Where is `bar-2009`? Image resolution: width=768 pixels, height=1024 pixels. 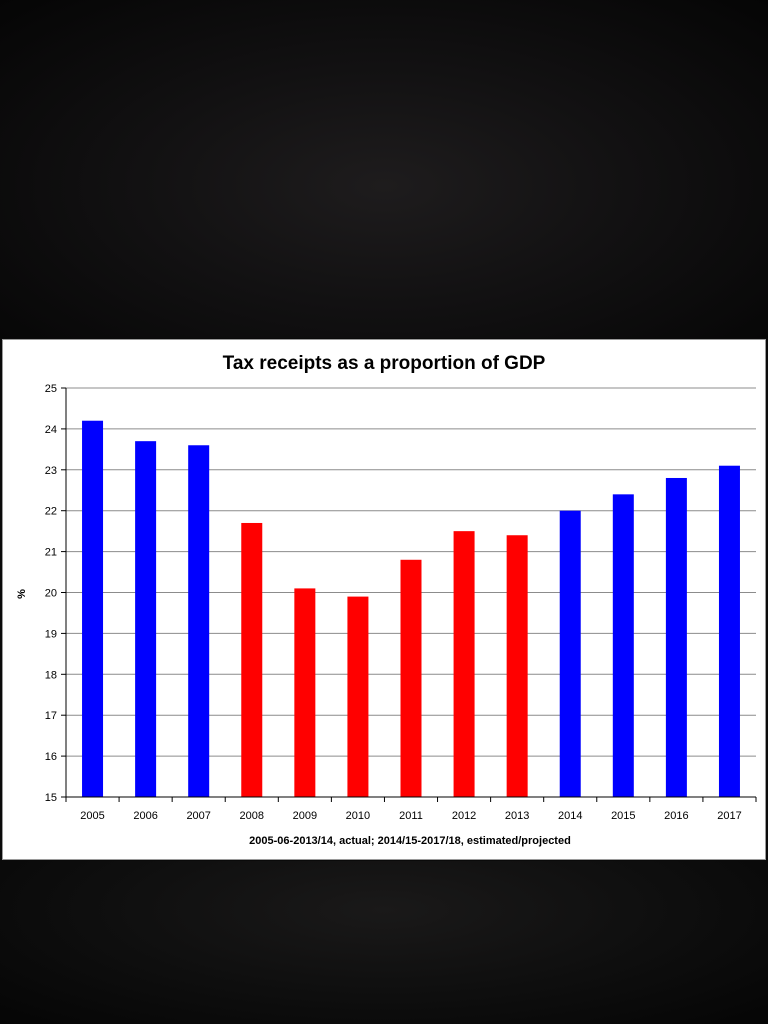 bar-2009 is located at coordinates (305, 692).